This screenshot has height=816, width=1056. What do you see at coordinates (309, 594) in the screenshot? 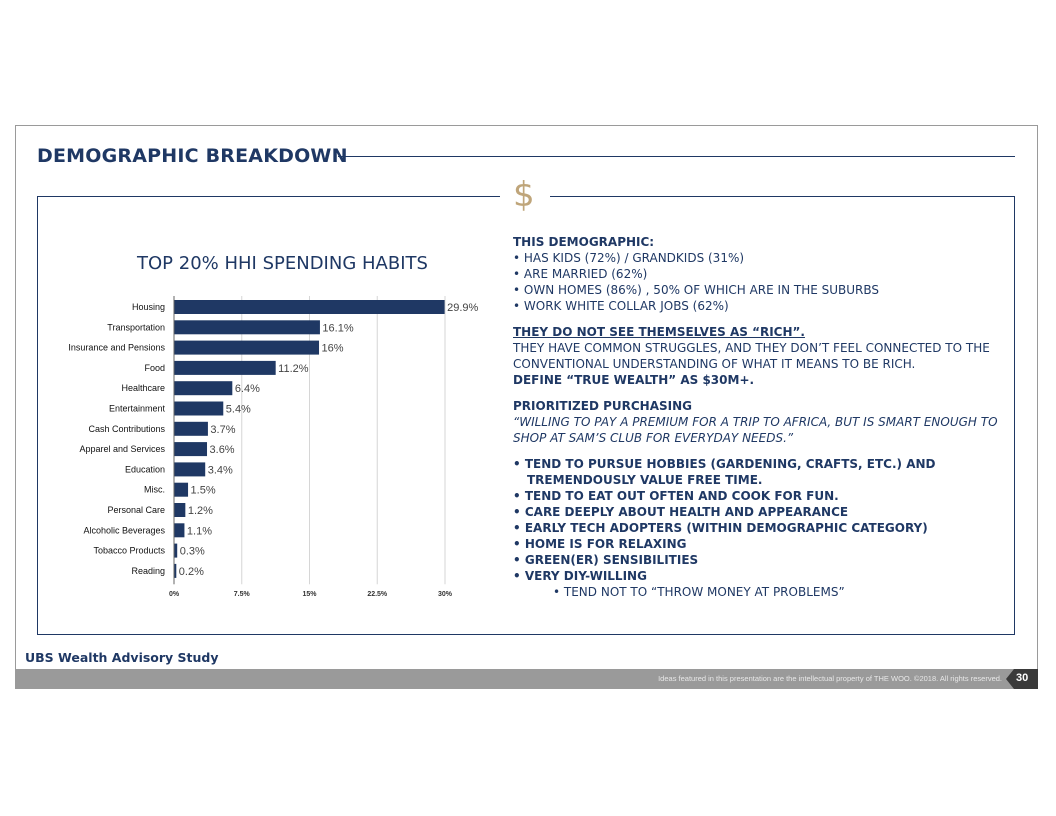
I see `x-tick-label: 15%` at bounding box center [309, 594].